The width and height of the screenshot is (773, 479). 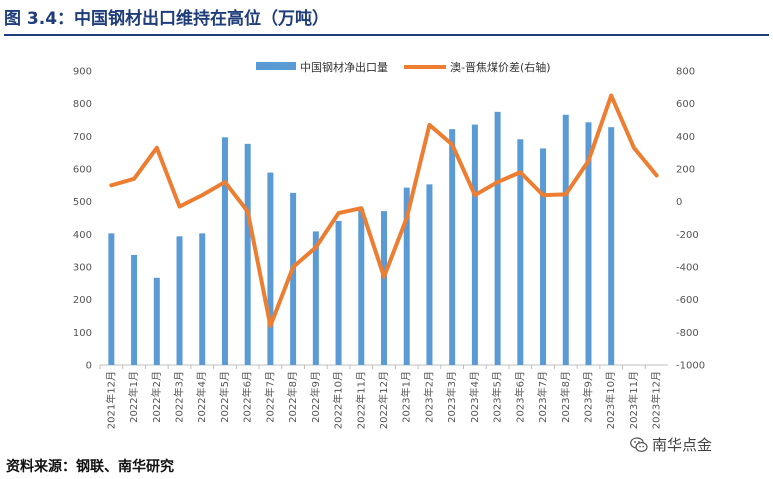 What do you see at coordinates (687, 300) in the screenshot?
I see `y-right-tick-label: -600` at bounding box center [687, 300].